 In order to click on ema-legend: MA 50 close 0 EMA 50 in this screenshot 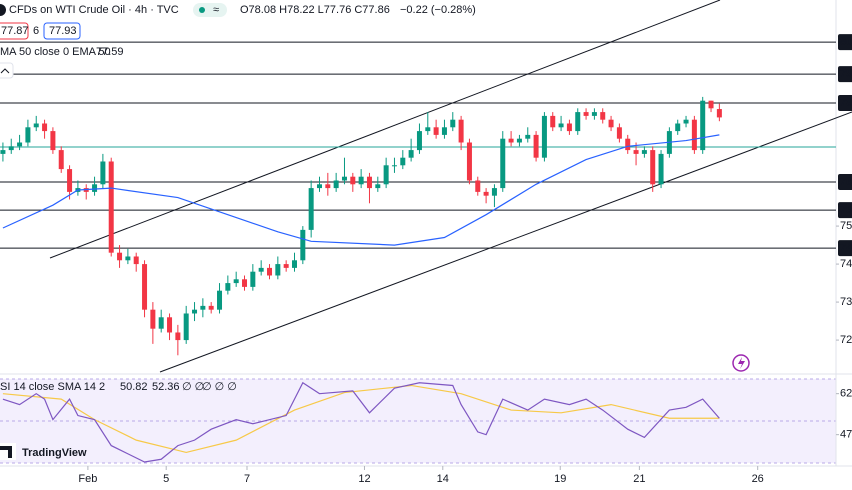, I will do `click(55, 52)`.